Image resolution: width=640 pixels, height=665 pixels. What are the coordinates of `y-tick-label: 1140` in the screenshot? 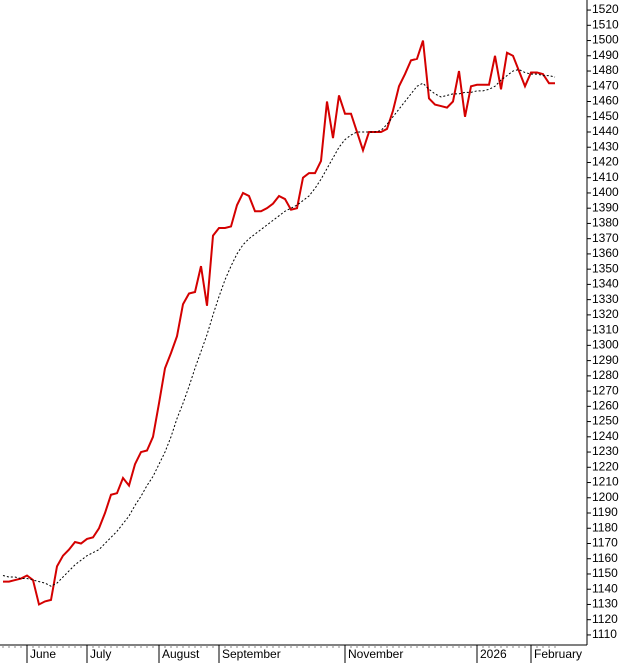 It's located at (605, 588).